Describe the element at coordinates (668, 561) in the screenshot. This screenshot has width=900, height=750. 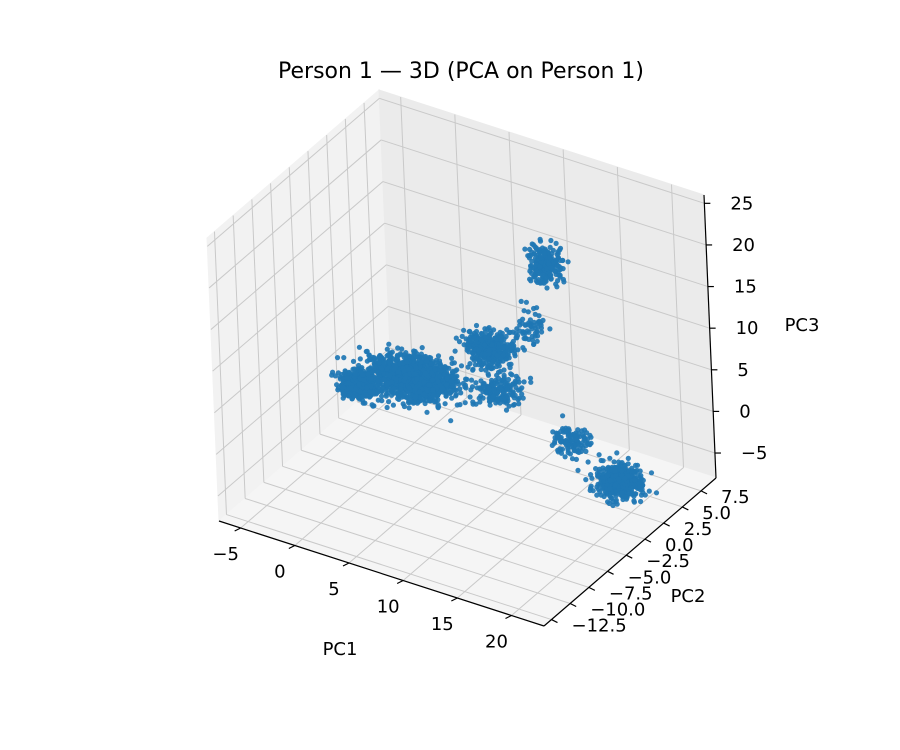
I see `tick-label: −2.5` at that location.